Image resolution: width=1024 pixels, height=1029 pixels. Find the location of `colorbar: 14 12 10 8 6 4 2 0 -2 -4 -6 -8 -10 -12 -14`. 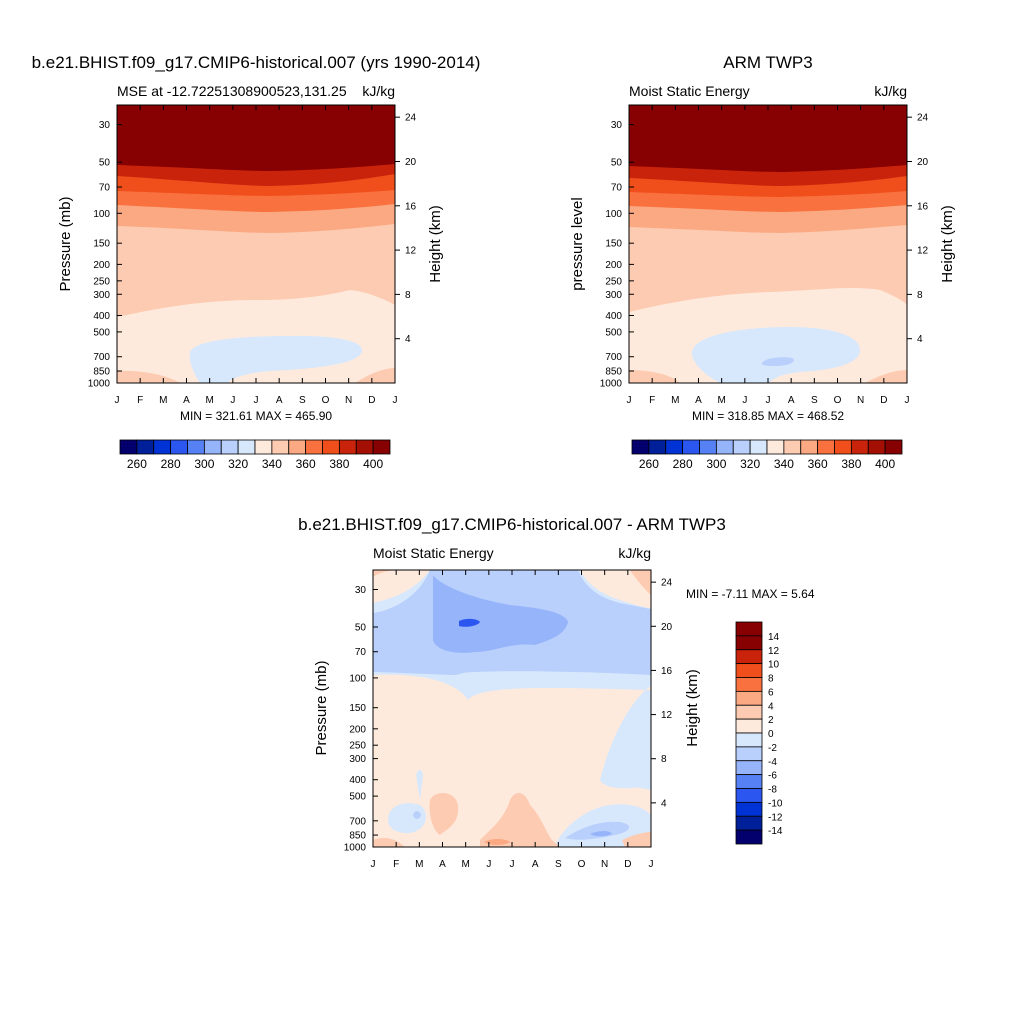

colorbar: 14 12 10 8 6 4 2 0 -2 -4 -6 -8 -10 -12 -14 is located at coordinates (759, 733).